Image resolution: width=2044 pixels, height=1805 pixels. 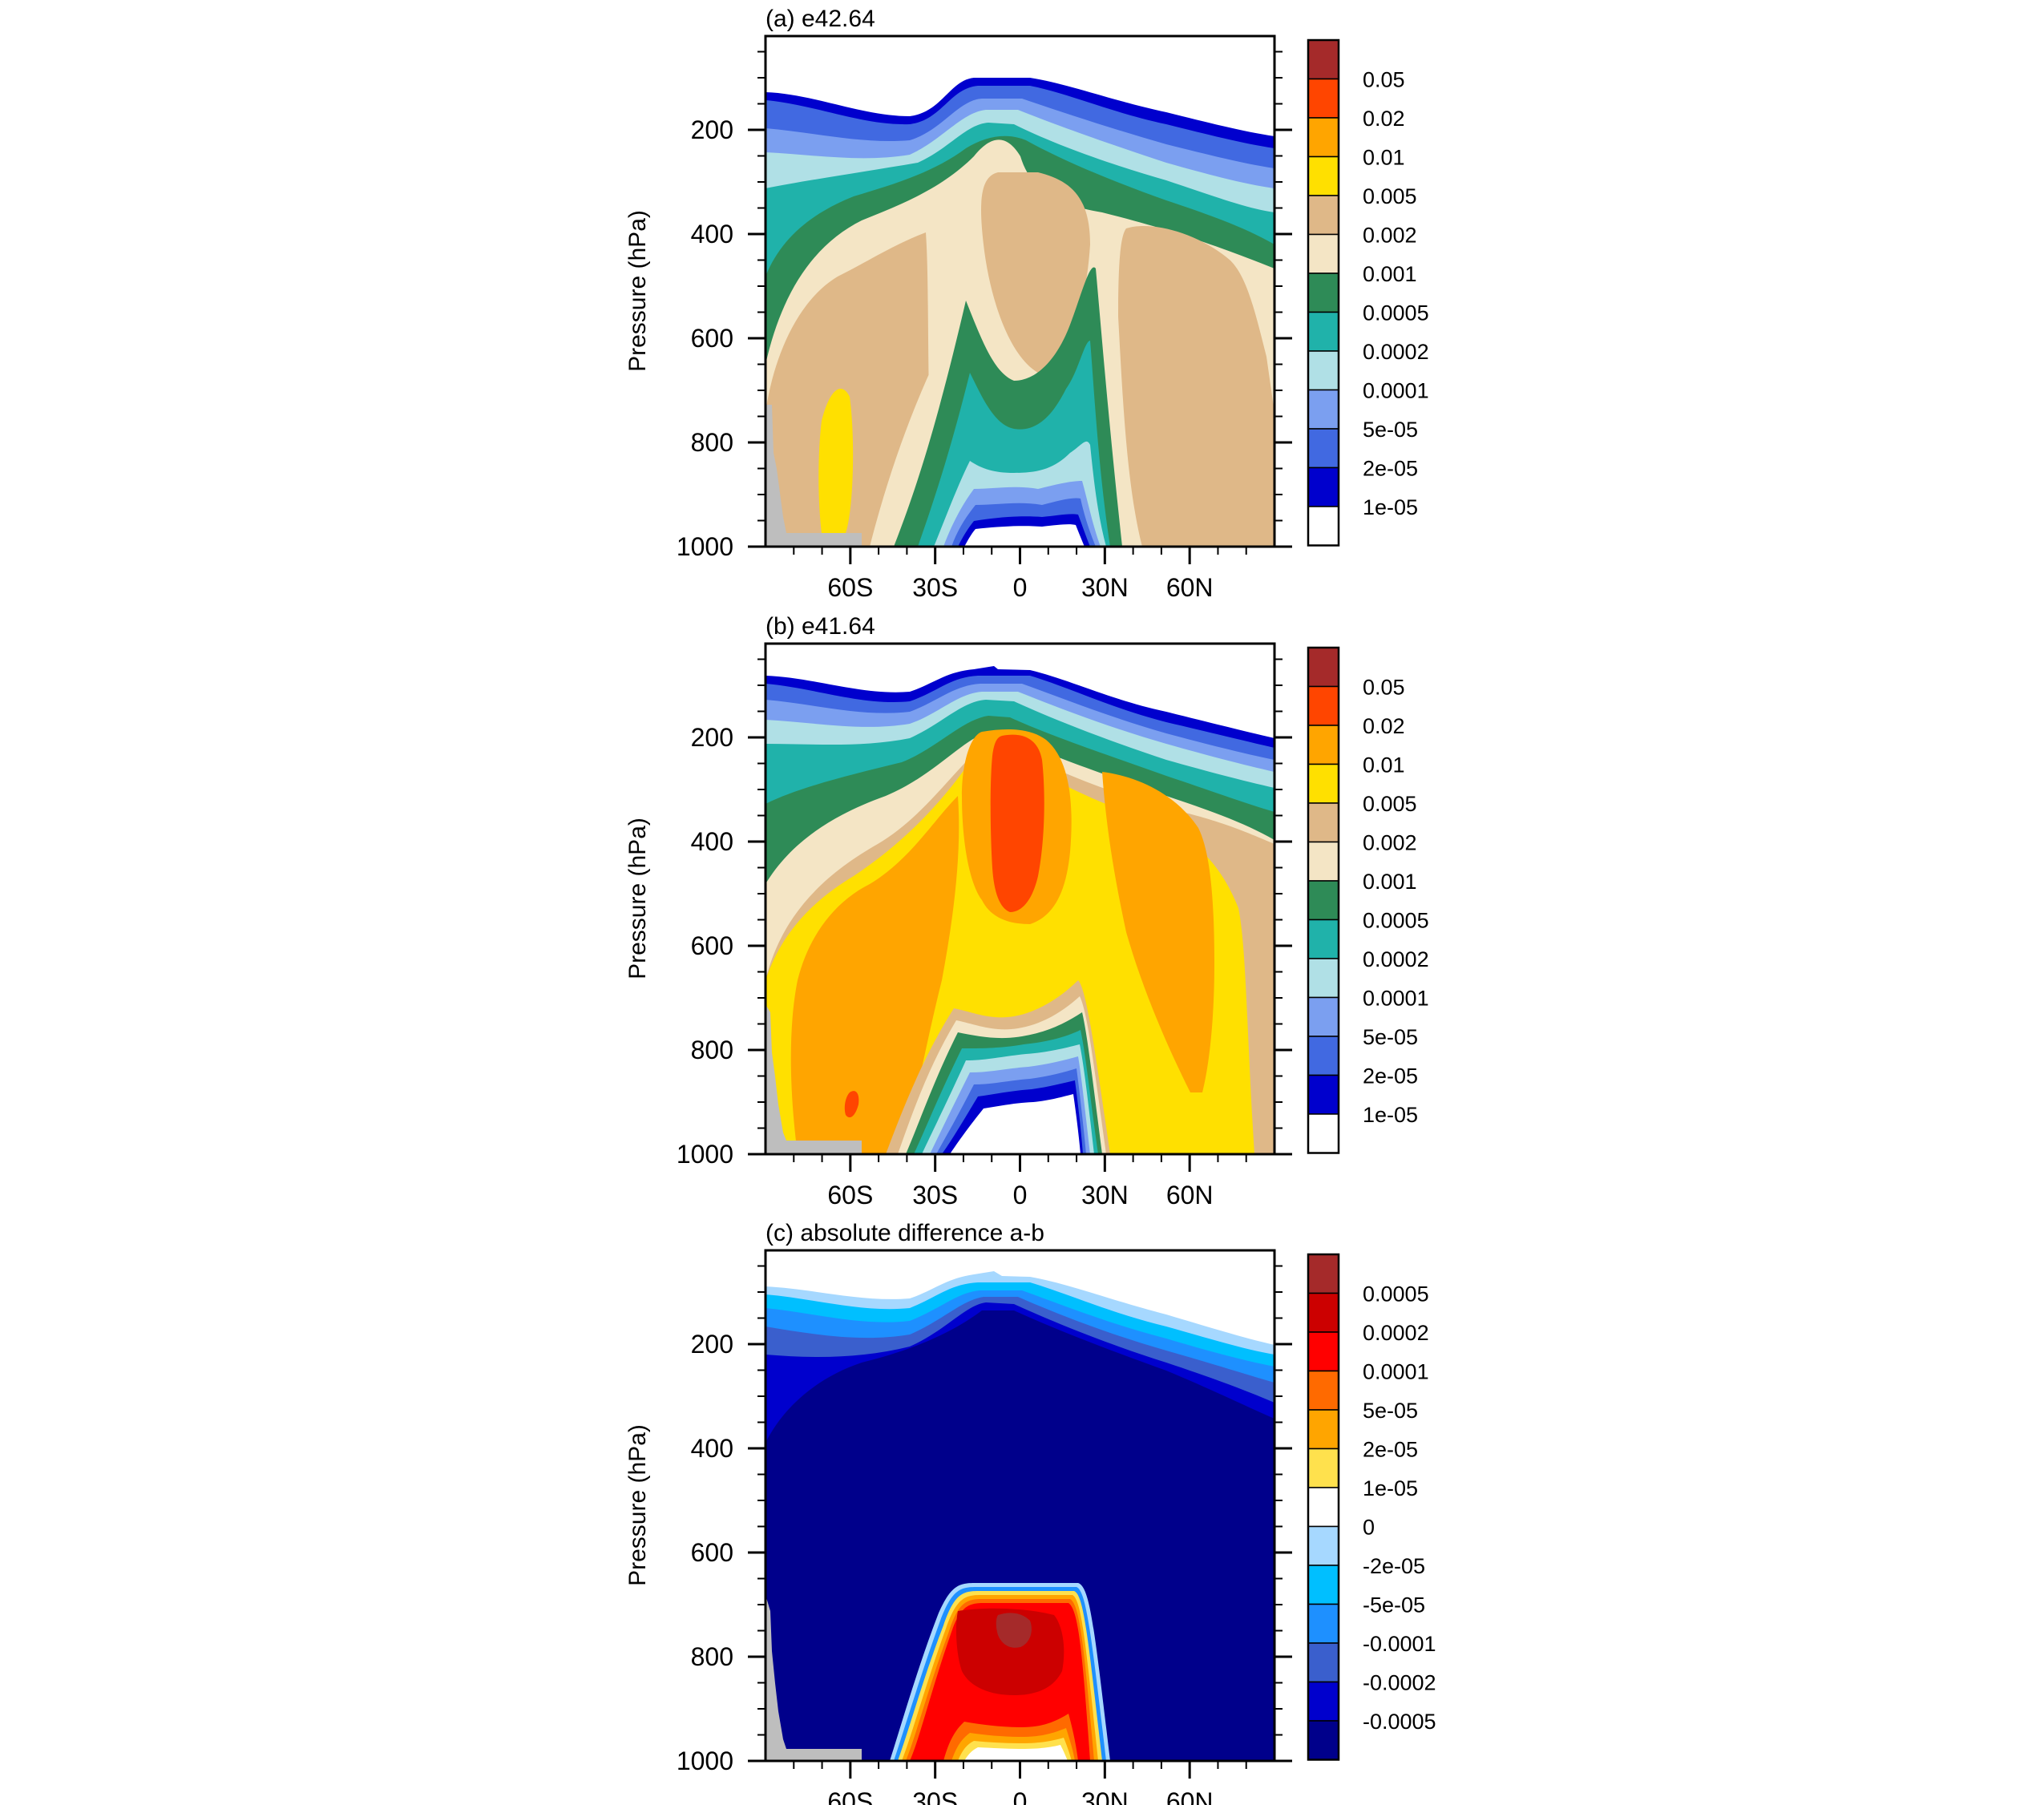 What do you see at coordinates (1190, 587) in the screenshot?
I see `x-tick-label: 60N` at bounding box center [1190, 587].